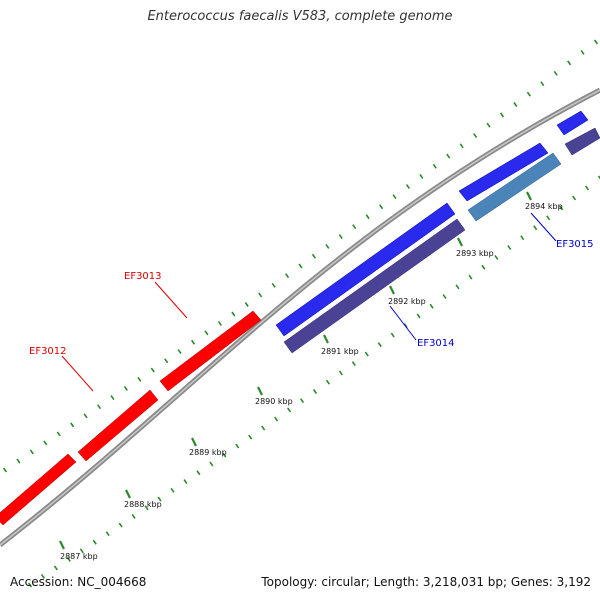 Image resolution: width=600 pixels, height=600 pixels. I want to click on gene-arrow-ef3012-b, so click(118, 425).